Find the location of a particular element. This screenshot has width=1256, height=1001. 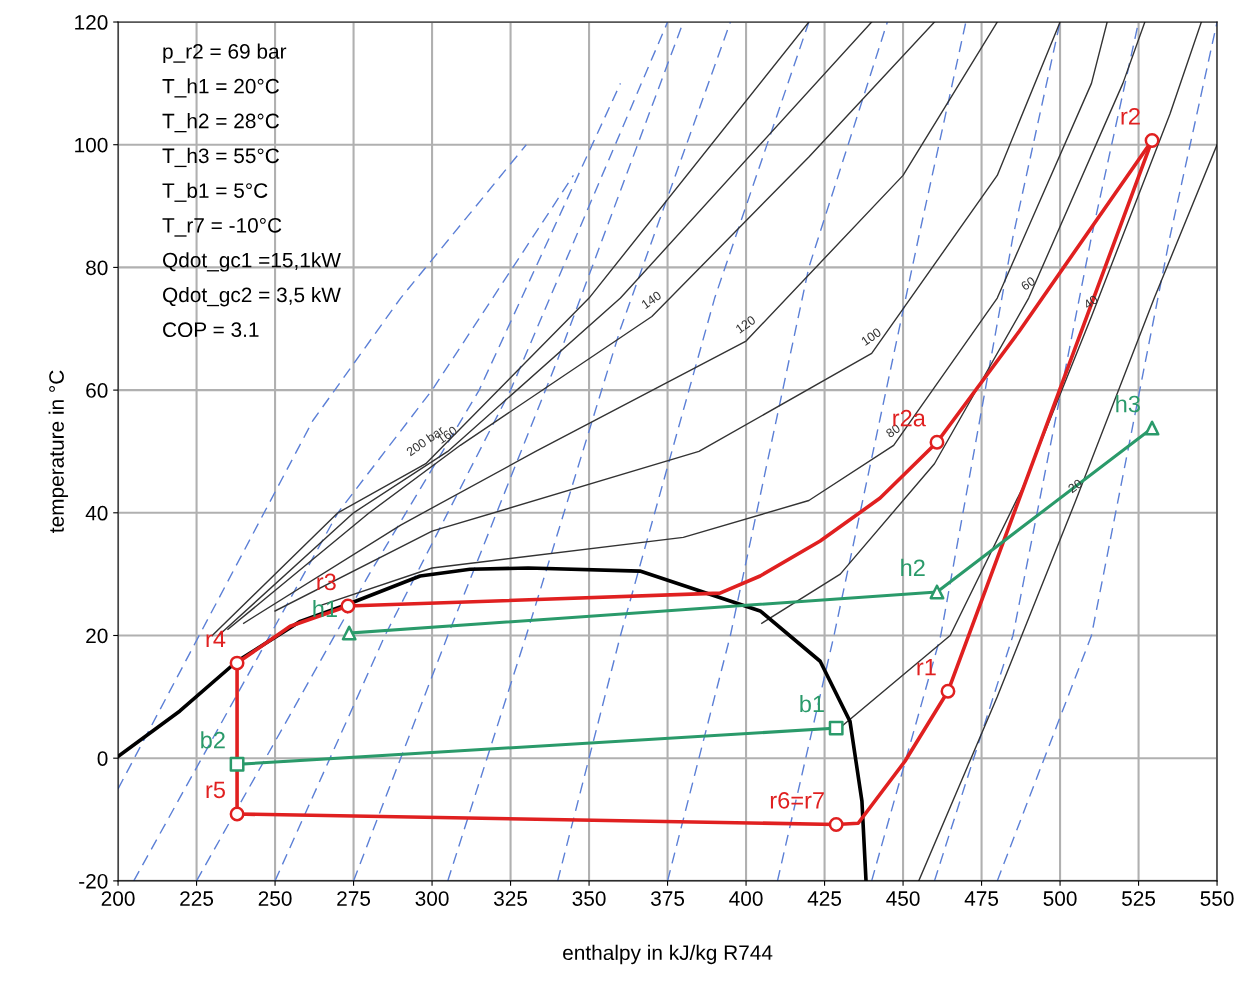

data-label: r4 is located at coordinates (216, 639).